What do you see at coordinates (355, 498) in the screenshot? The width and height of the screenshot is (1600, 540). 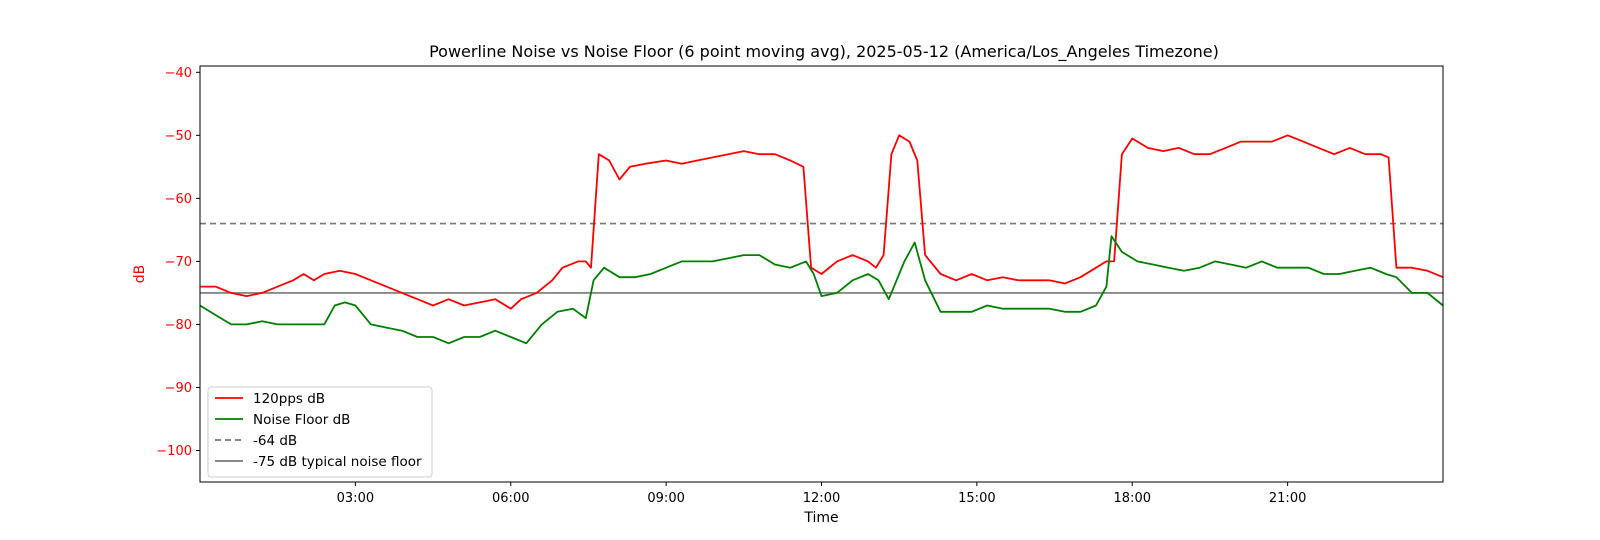 I see `x-tick-label: 03:00` at bounding box center [355, 498].